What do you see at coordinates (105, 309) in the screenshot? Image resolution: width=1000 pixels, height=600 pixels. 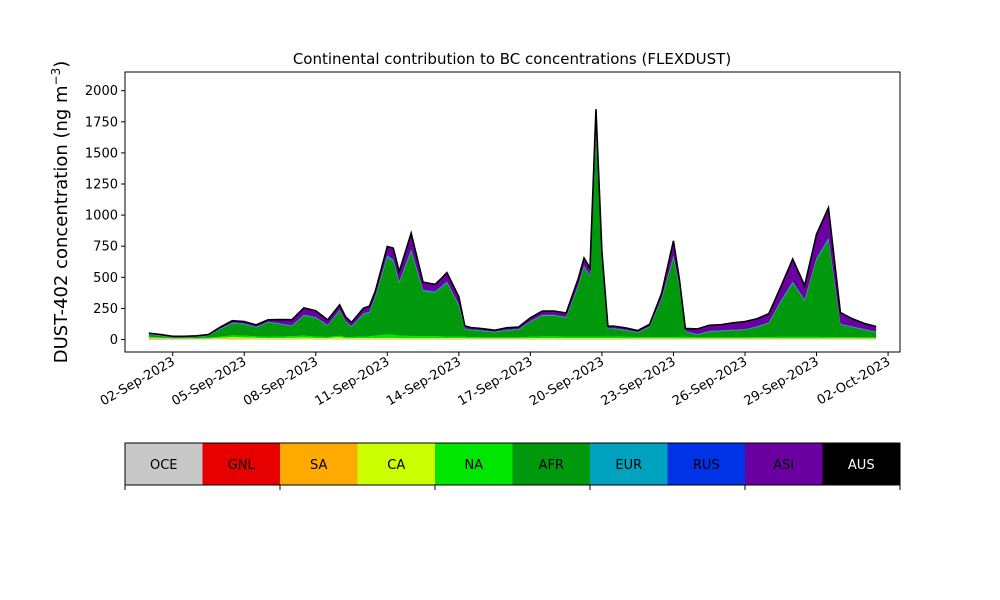 I see `y-tick-label: 250` at bounding box center [105, 309].